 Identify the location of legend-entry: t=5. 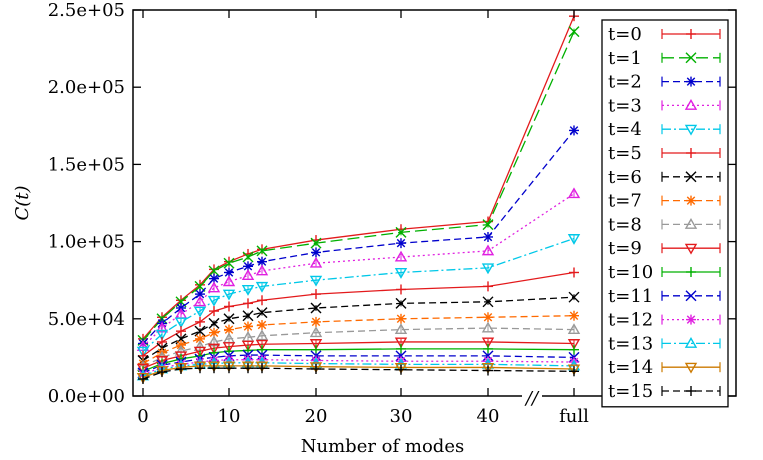
(664, 153).